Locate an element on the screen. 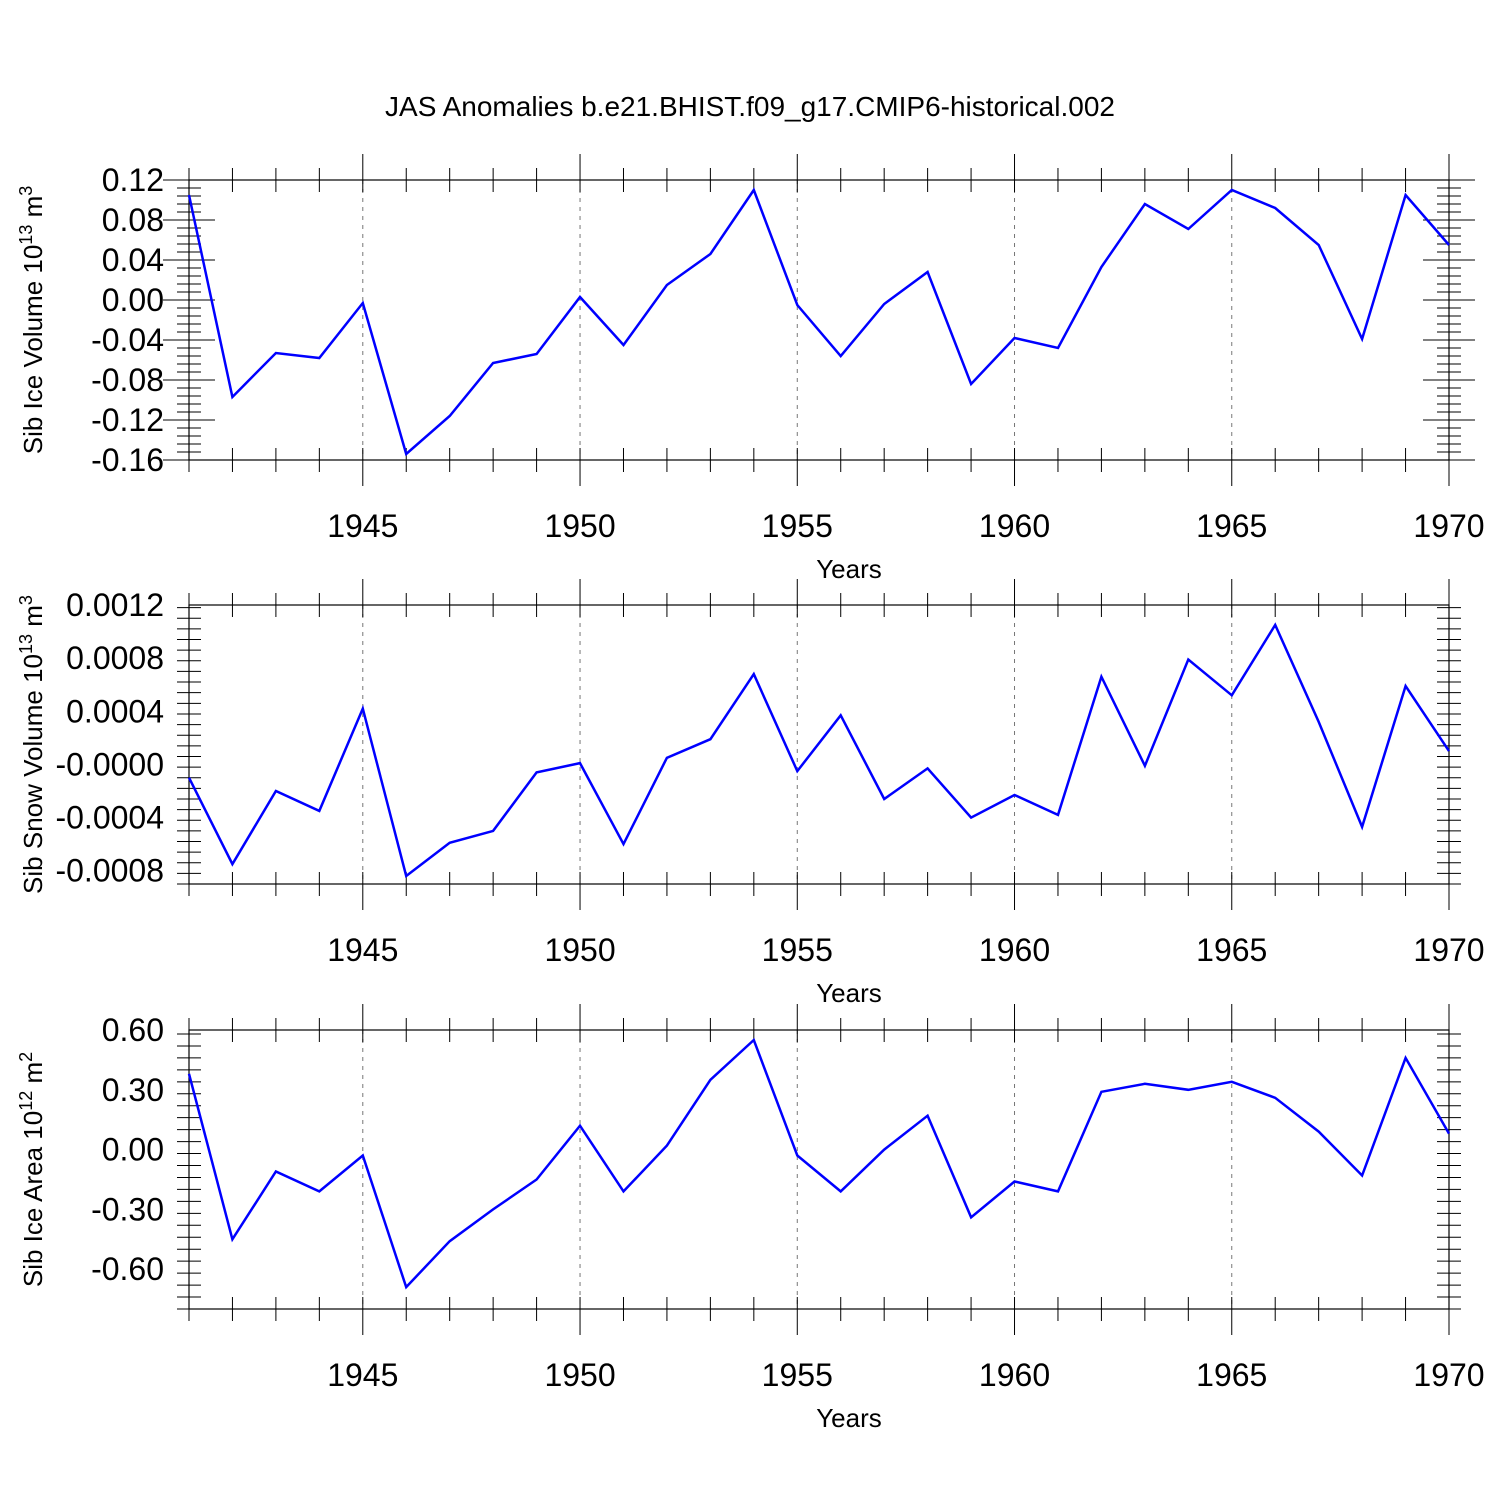 This screenshot has height=1500, width=1500. y-tick-label: -0.08 is located at coordinates (127, 380).